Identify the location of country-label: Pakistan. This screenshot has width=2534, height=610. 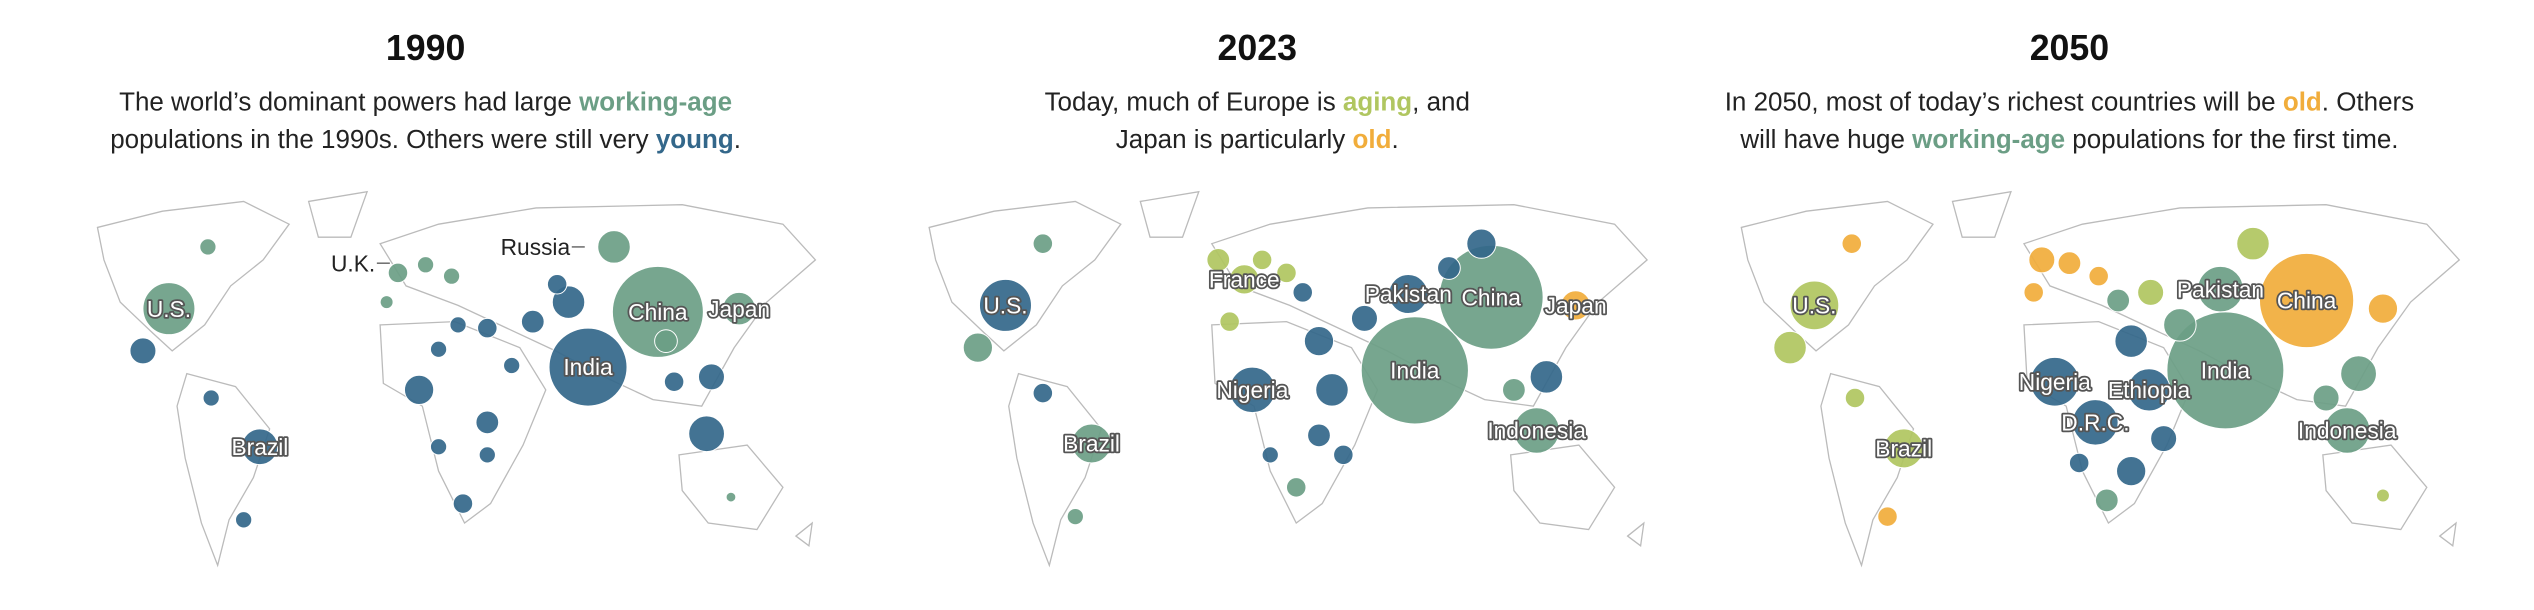
(2220, 289).